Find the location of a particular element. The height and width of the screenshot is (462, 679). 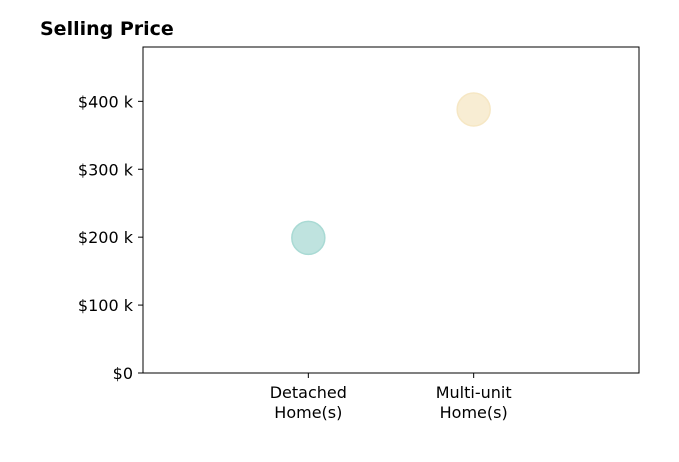

y-tick-label: $400 k is located at coordinates (106, 101).